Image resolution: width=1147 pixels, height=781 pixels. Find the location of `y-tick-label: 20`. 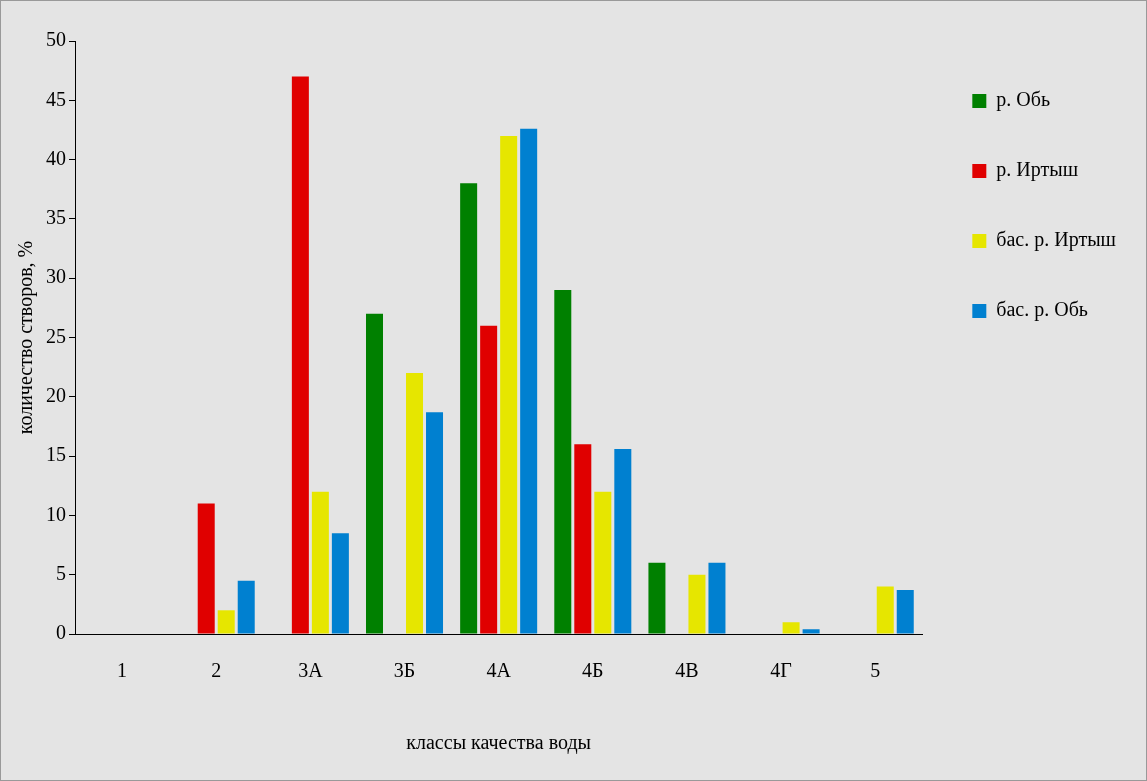

y-tick-label: 20 is located at coordinates (56, 395).